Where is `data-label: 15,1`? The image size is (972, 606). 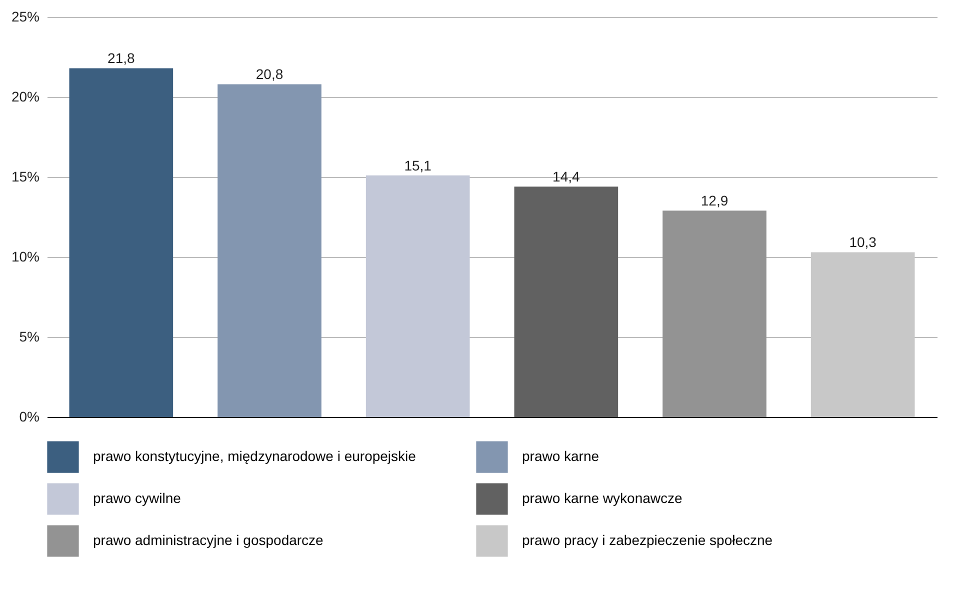
data-label: 15,1 is located at coordinates (418, 165).